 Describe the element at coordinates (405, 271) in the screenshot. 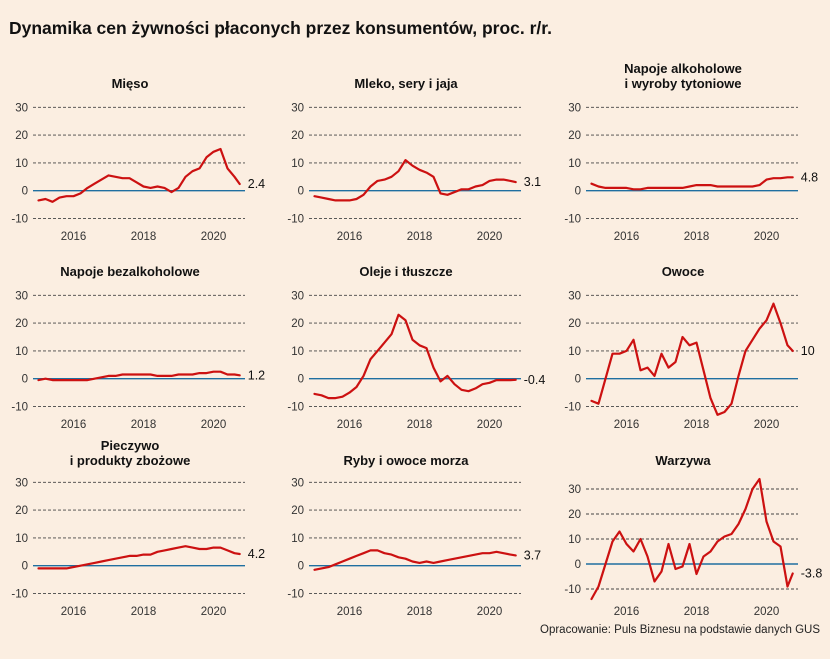

I see `panel-title: Oleje i tłuszcze` at that location.